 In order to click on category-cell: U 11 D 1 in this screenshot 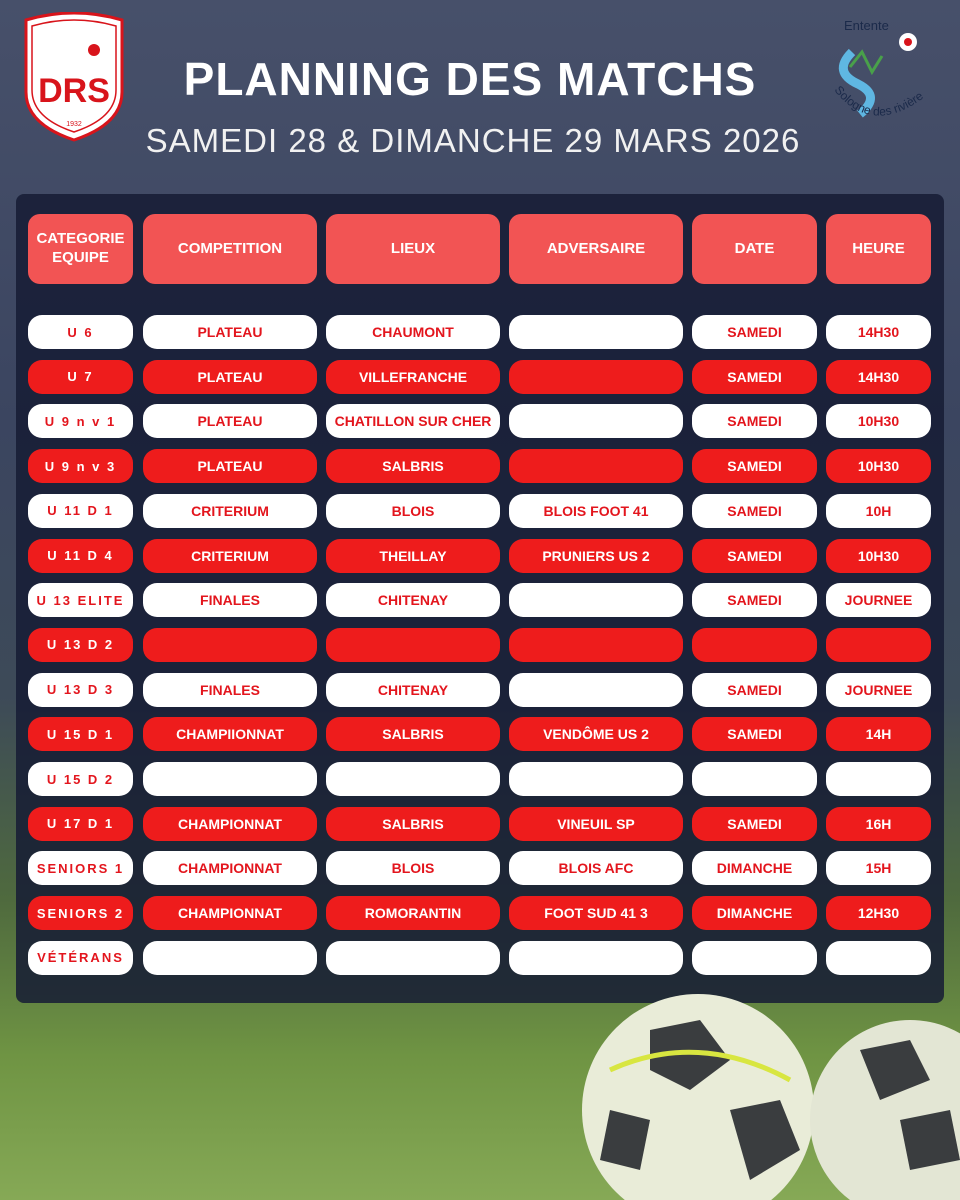, I will do `click(80, 510)`.